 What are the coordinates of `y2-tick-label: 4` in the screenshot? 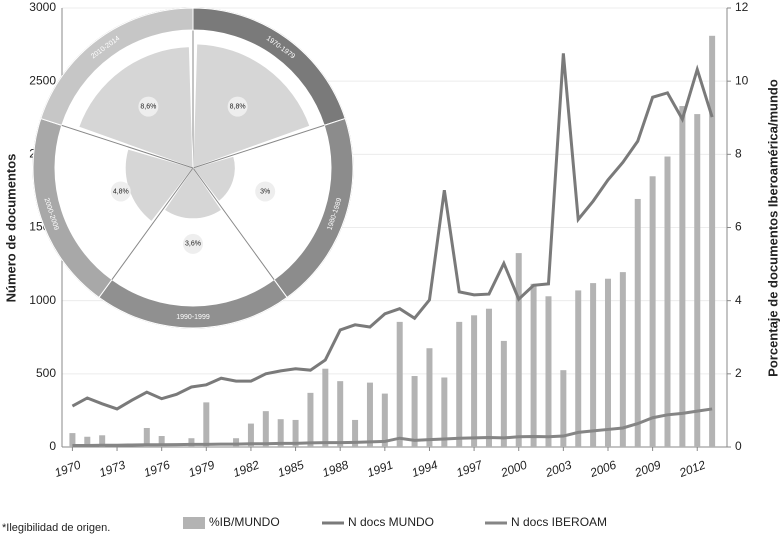 It's located at (738, 300).